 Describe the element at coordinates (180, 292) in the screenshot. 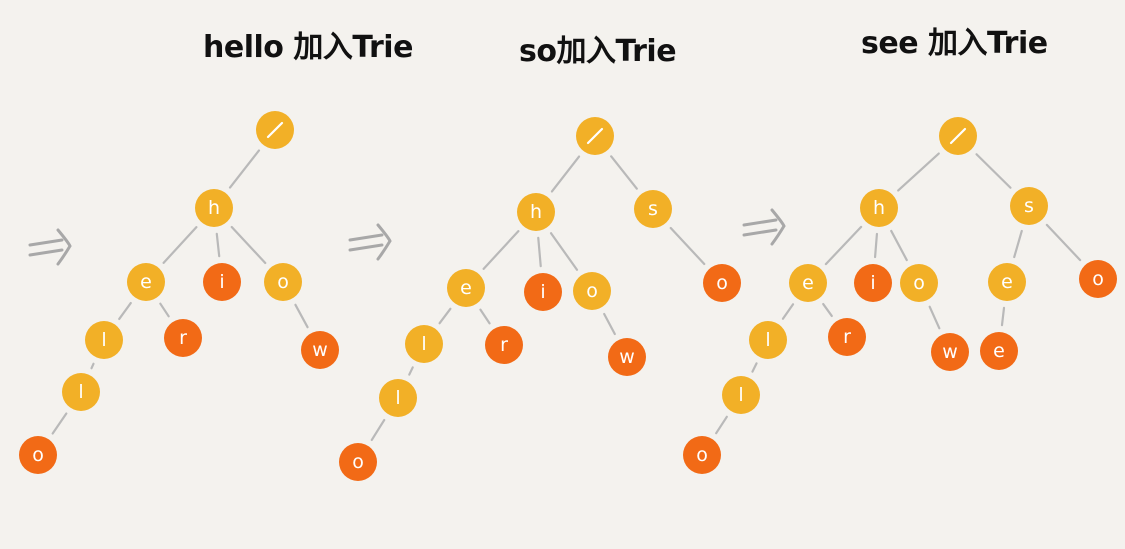

I see `trie-edges` at that location.